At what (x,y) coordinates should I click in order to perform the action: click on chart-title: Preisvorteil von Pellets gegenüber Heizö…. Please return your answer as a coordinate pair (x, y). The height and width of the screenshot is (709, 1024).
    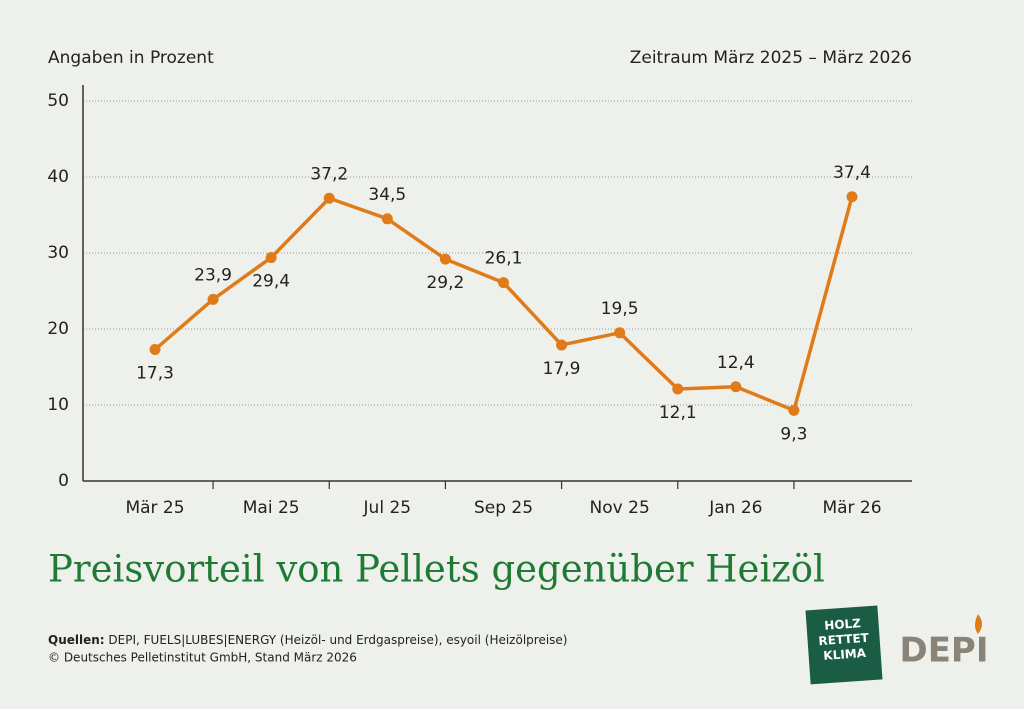
    Looking at the image, I should click on (436, 569).